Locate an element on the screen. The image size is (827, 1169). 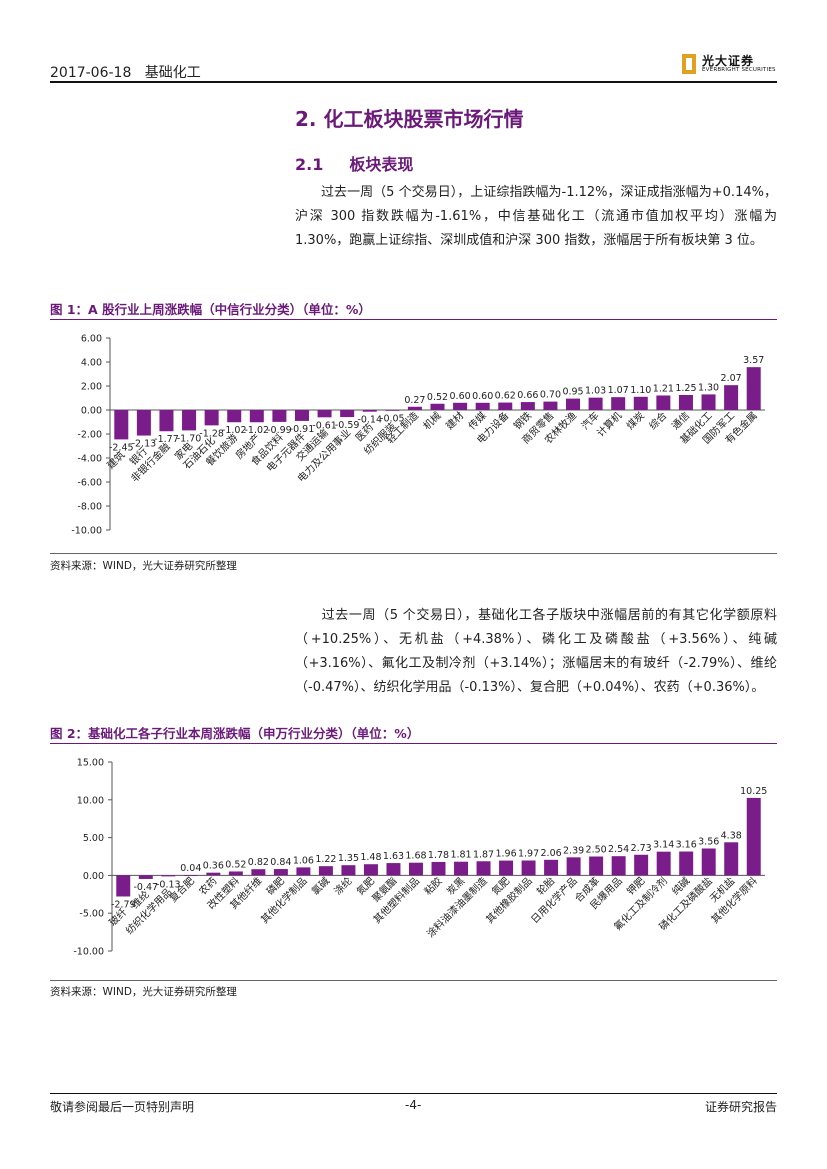
bar-value-label: -0.47 is located at coordinates (145, 887).